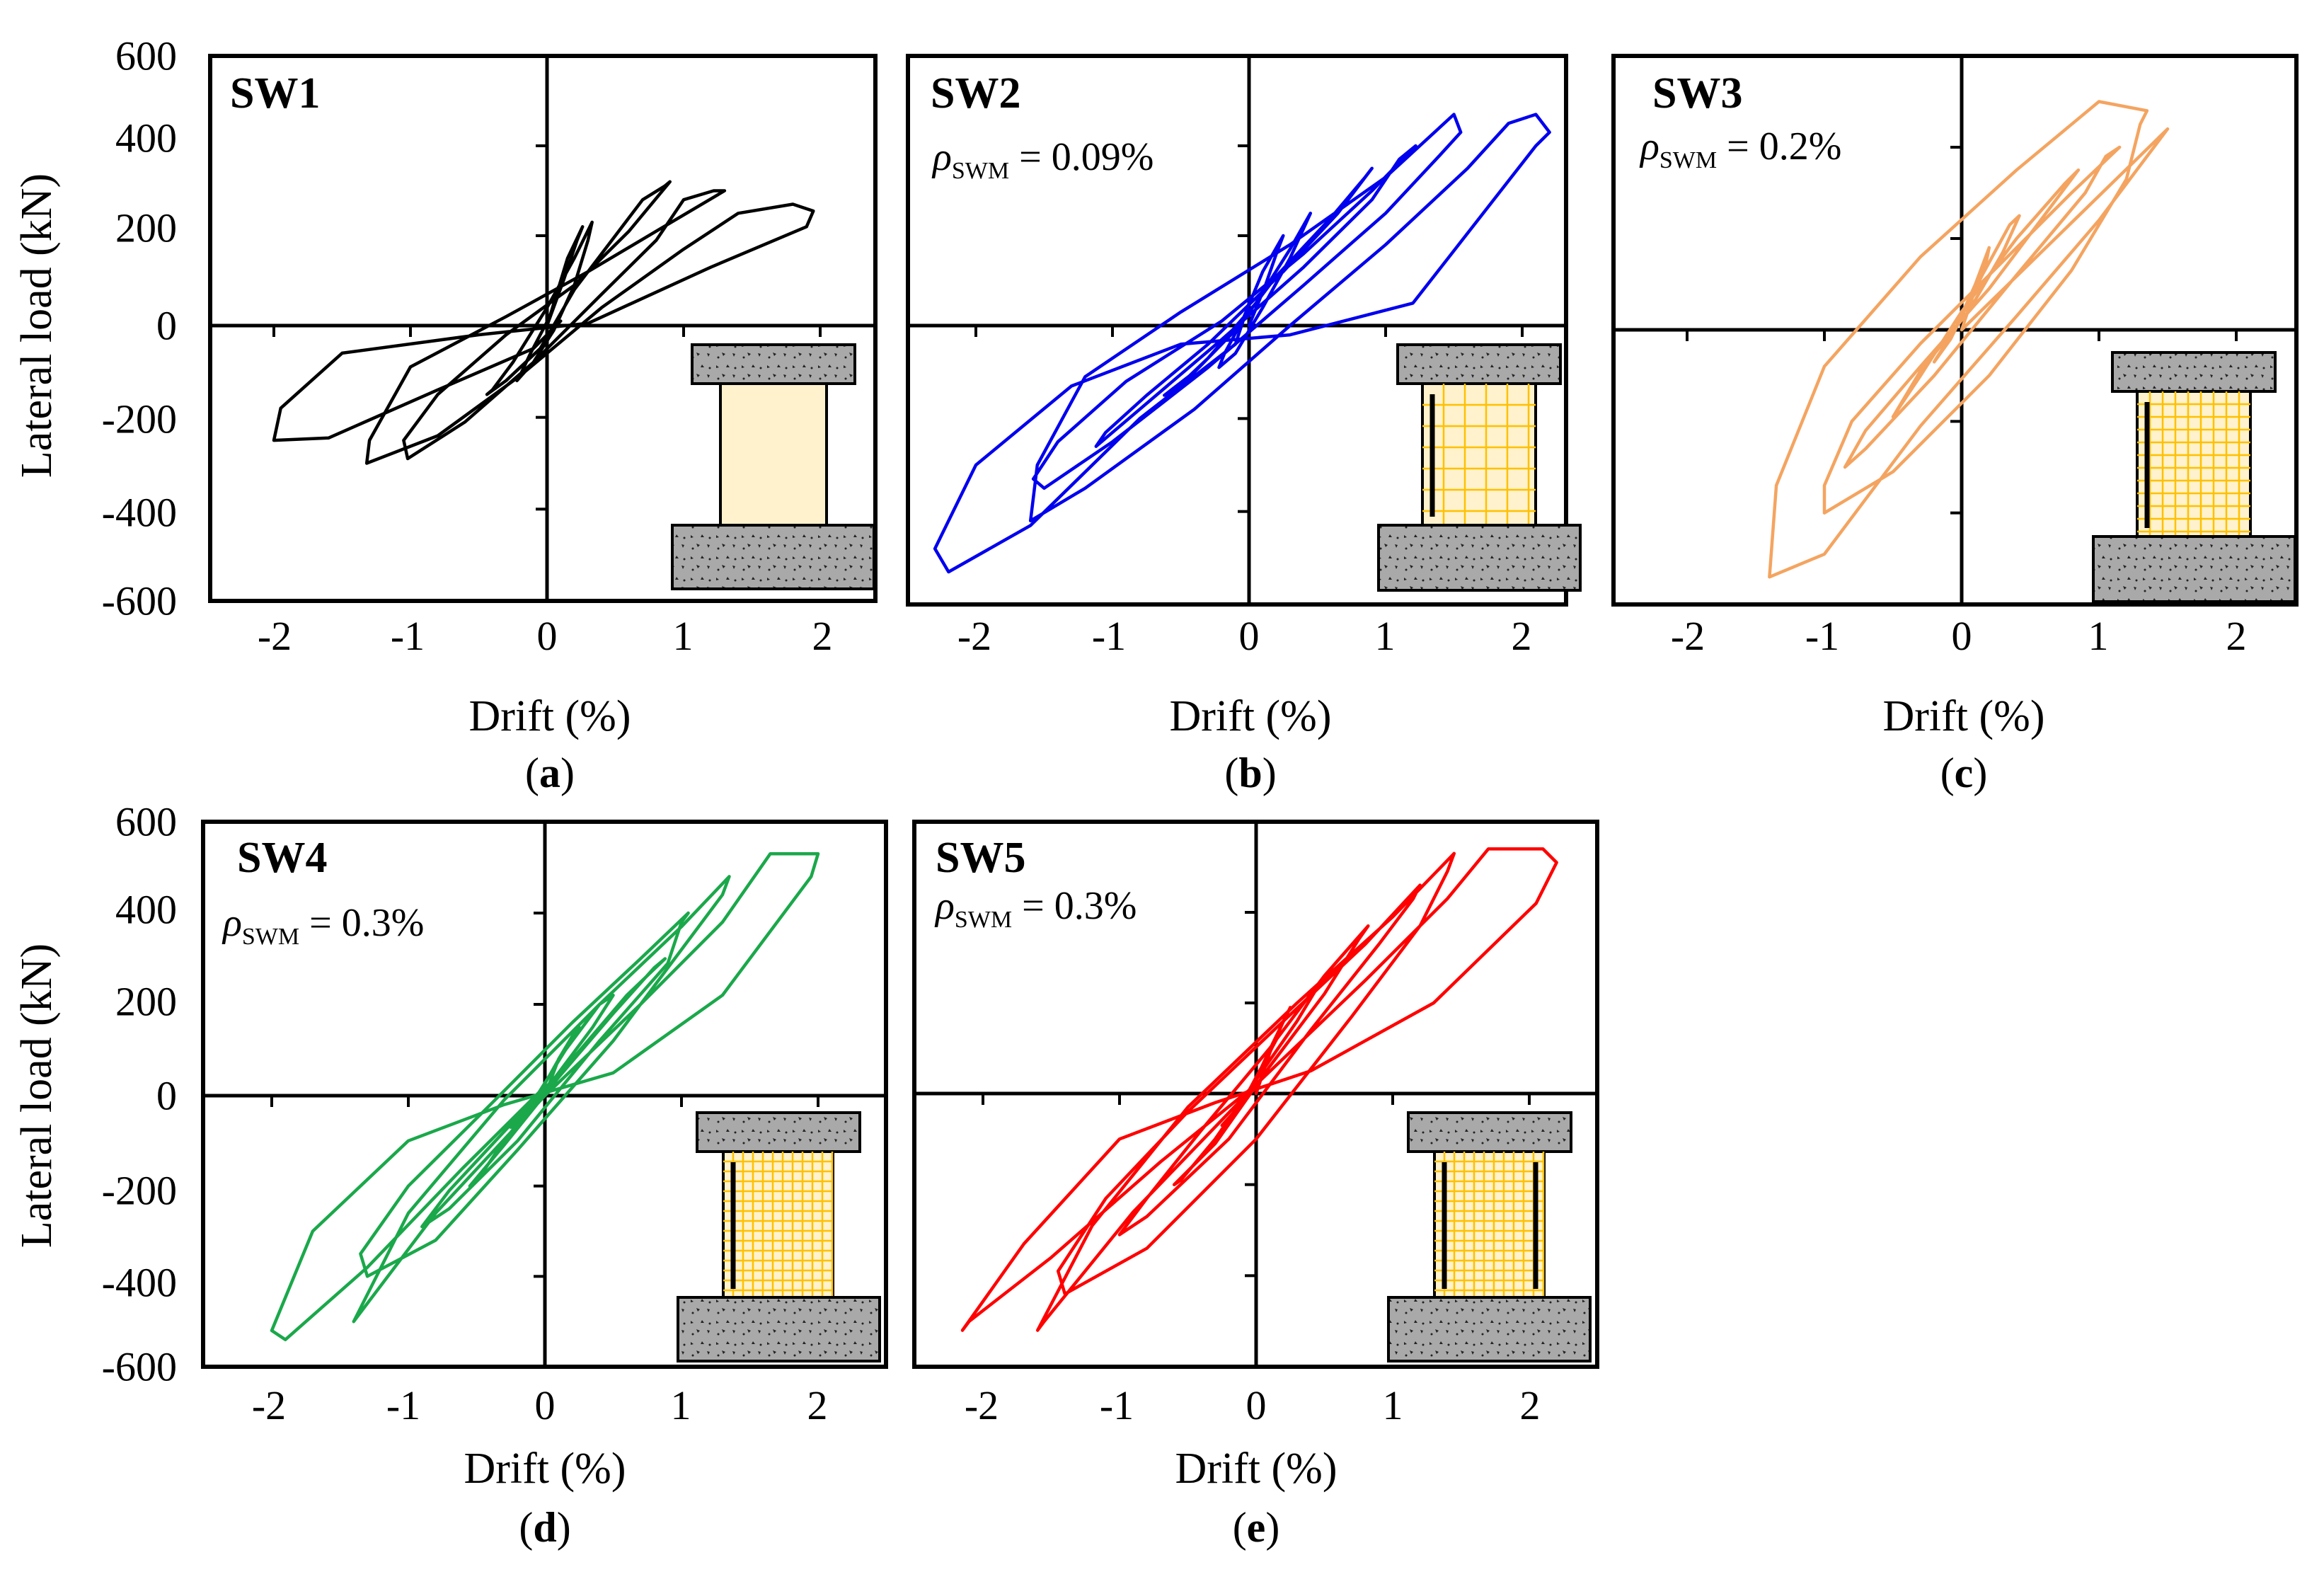 The width and height of the screenshot is (2324, 1572). What do you see at coordinates (1256, 1469) in the screenshot?
I see `panel-e-x-axis-title: Drift (%)` at bounding box center [1256, 1469].